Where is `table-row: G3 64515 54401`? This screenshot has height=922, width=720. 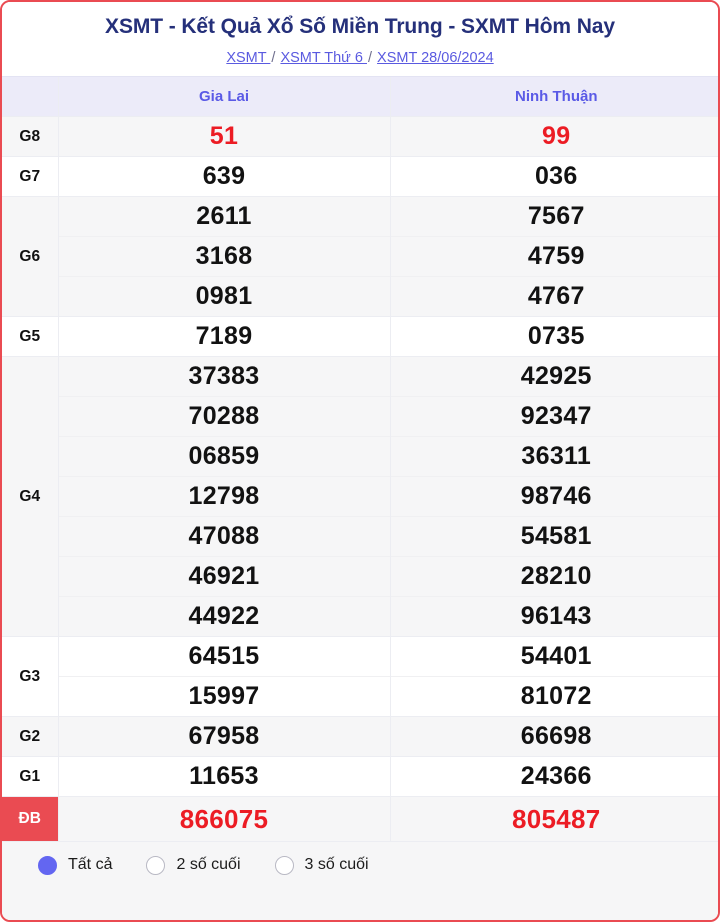 table-row: G3 64515 54401 is located at coordinates (360, 676).